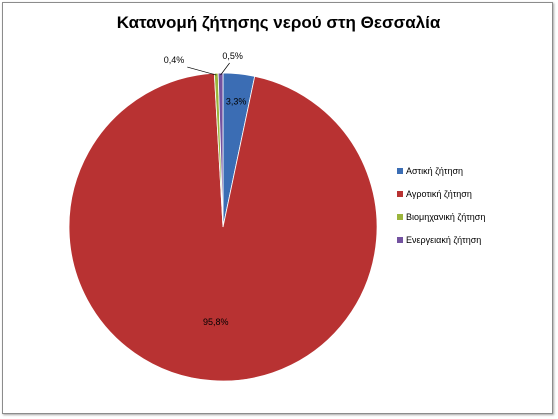 The width and height of the screenshot is (558, 419). What do you see at coordinates (439, 193) in the screenshot?
I see `legend-label-2: Αγροτική ζήτηση` at bounding box center [439, 193].